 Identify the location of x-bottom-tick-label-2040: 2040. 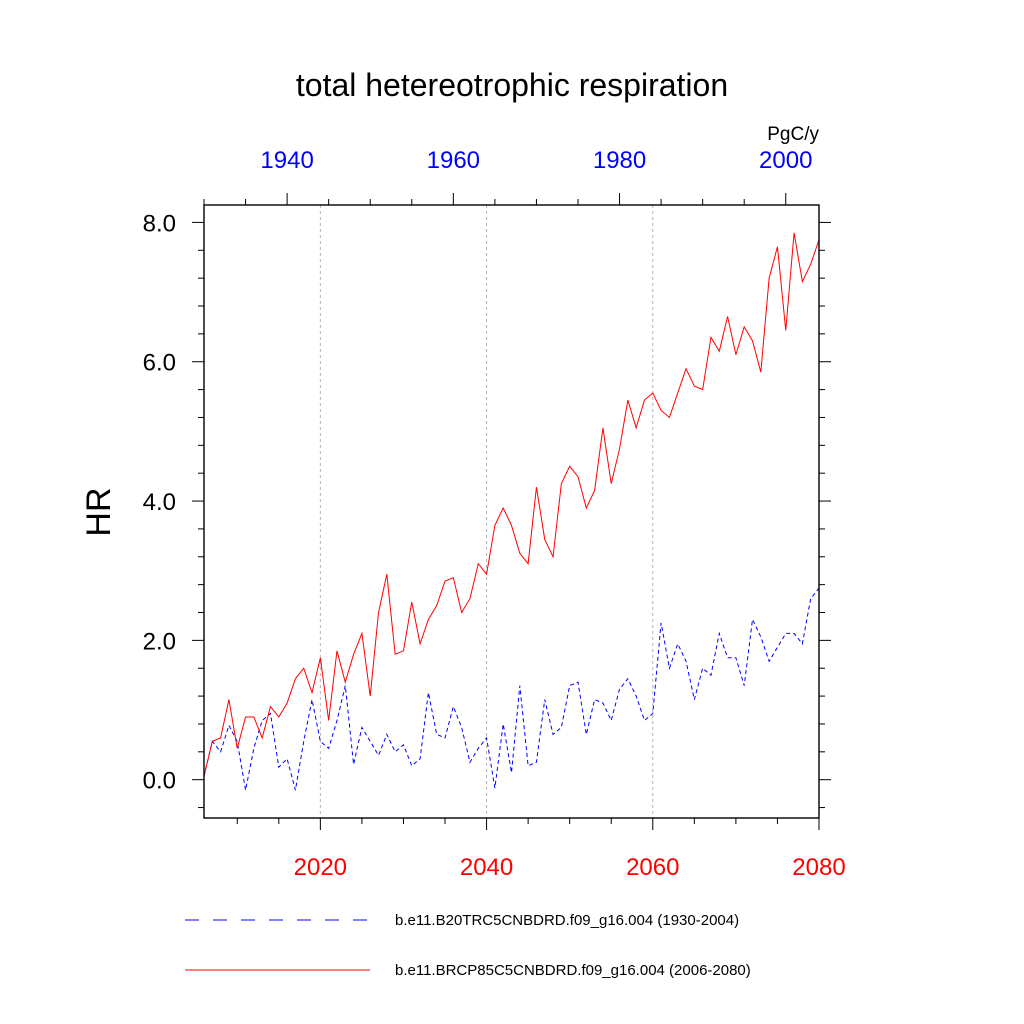
(486, 867).